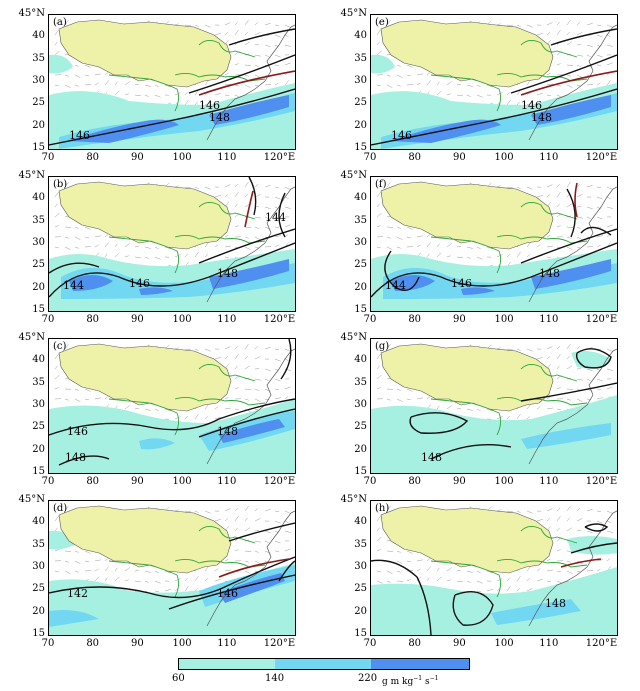  What do you see at coordinates (494, 244) in the screenshot?
I see `panel-f: (f) 144 146 148` at bounding box center [494, 244].